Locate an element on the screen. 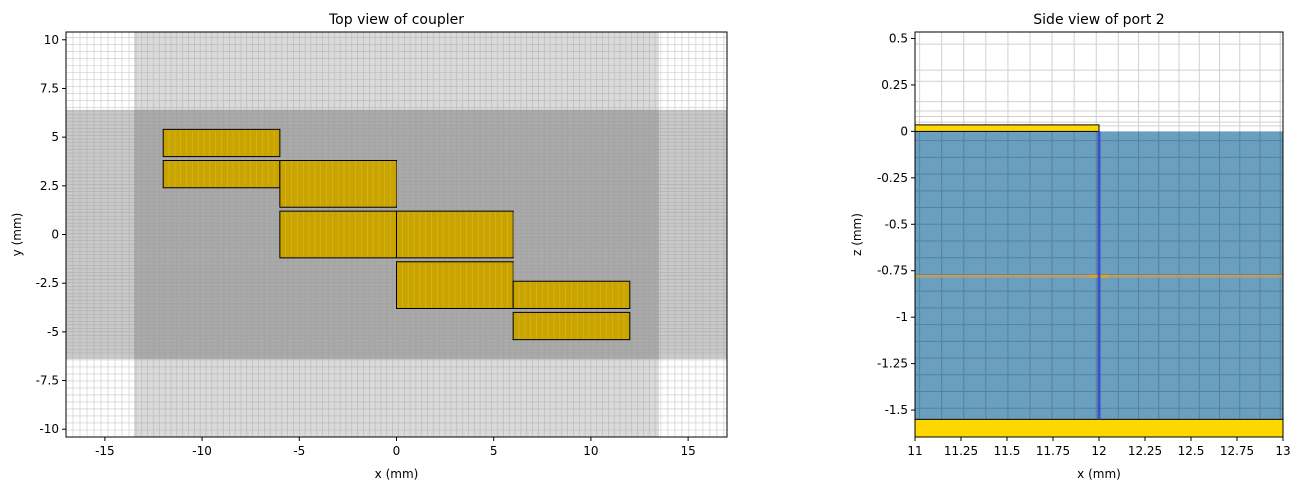 This screenshot has width=1302, height=490. y-tick-label: -0.5 is located at coordinates (896, 224).